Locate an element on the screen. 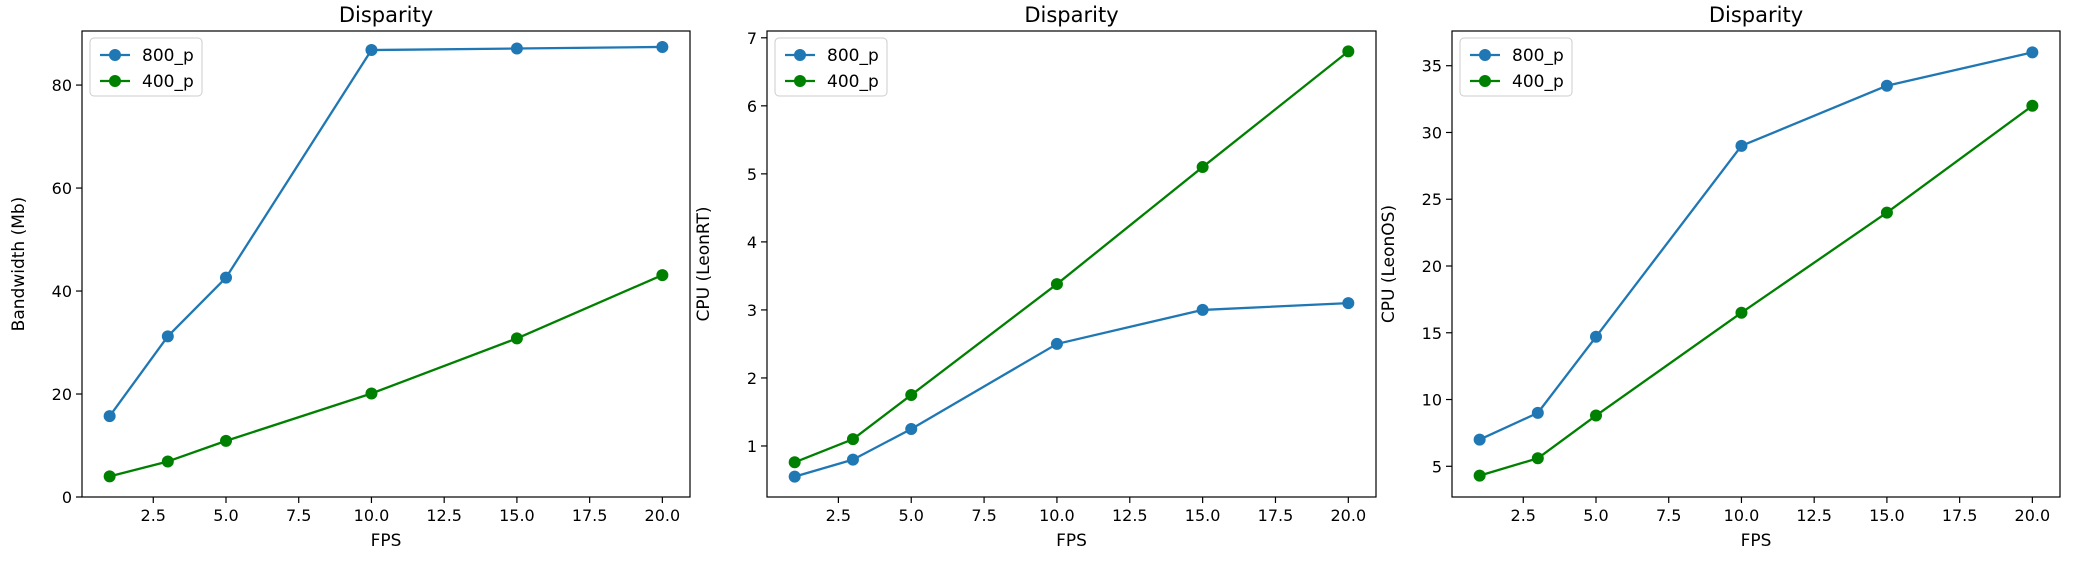 The width and height of the screenshot is (2084, 561). y-tick-label: 60 is located at coordinates (62, 188).